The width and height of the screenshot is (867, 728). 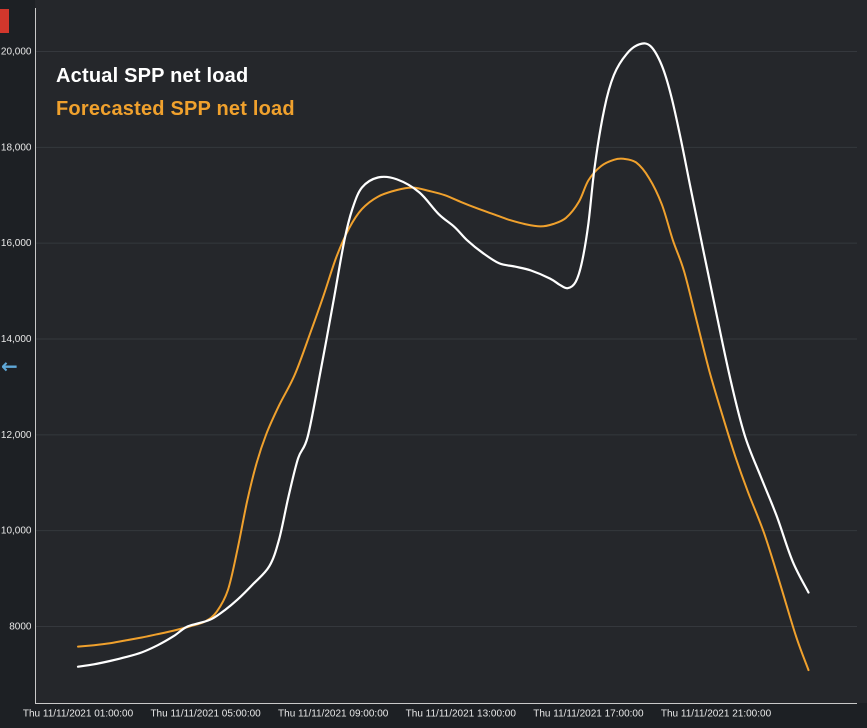 What do you see at coordinates (461, 714) in the screenshot?
I see `x-tick-label: Thu 11/11/2021 13:00:00` at bounding box center [461, 714].